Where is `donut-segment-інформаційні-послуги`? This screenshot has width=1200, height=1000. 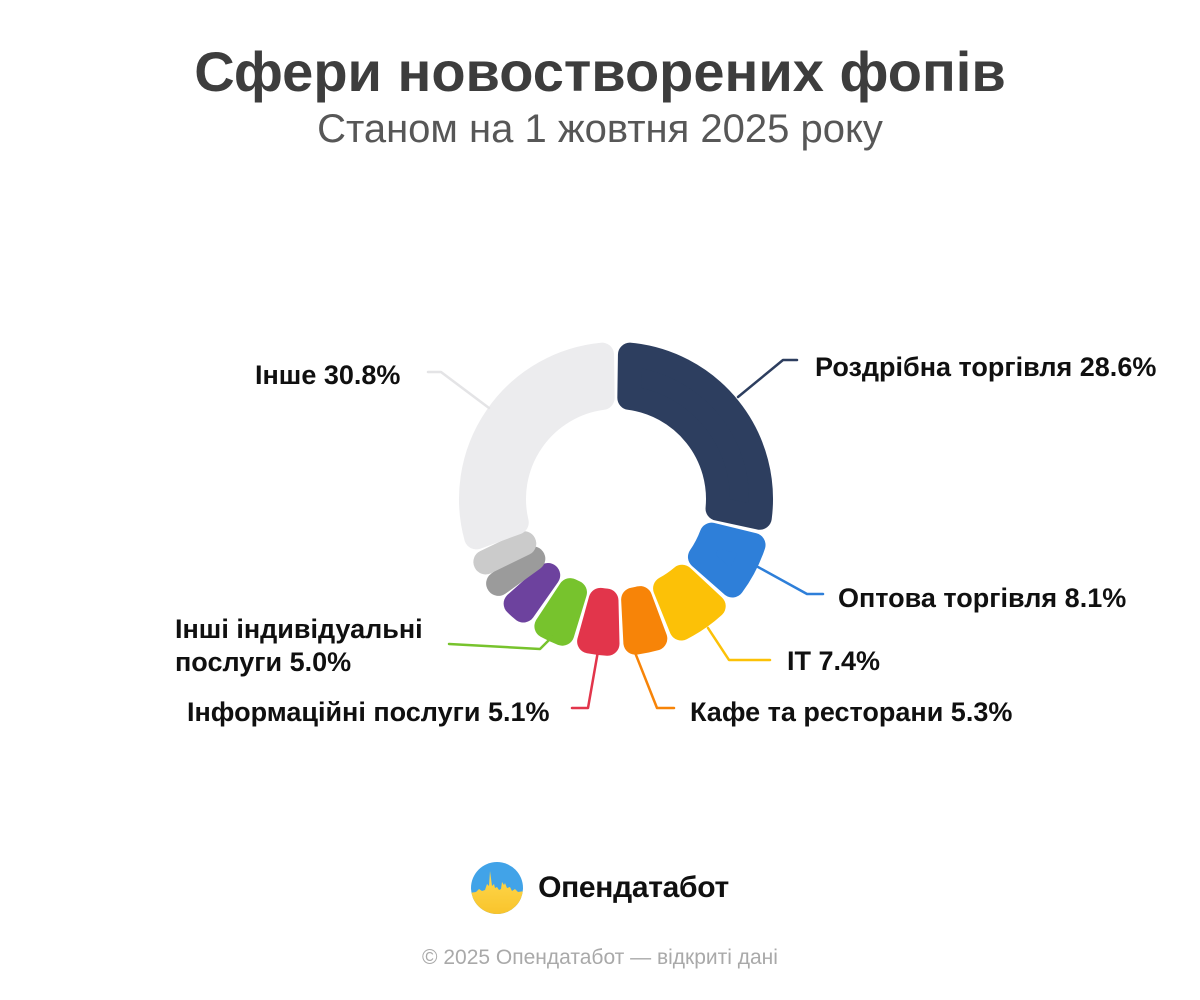
donut-segment-інформаційні-послуги is located at coordinates (598, 621).